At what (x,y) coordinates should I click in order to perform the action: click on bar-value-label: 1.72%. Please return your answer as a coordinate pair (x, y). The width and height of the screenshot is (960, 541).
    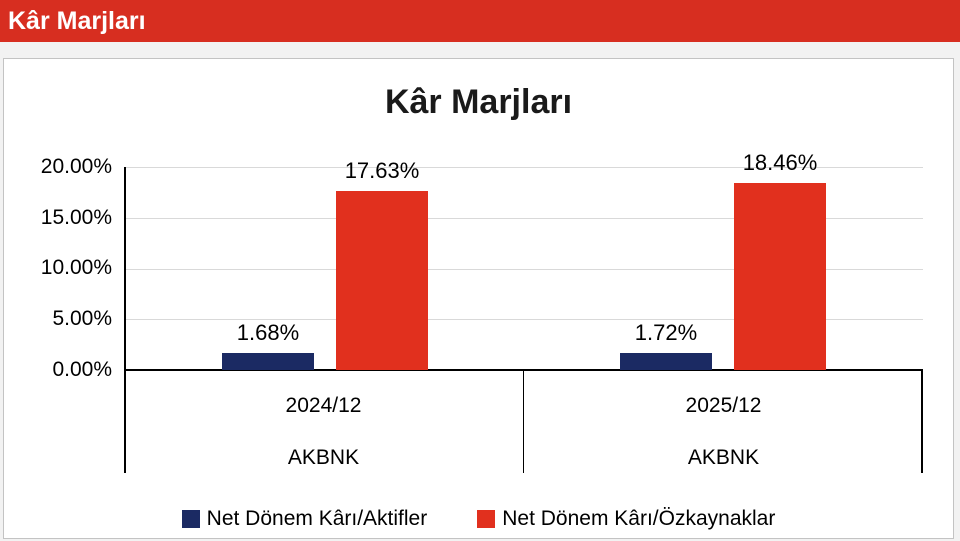
    Looking at the image, I should click on (666, 332).